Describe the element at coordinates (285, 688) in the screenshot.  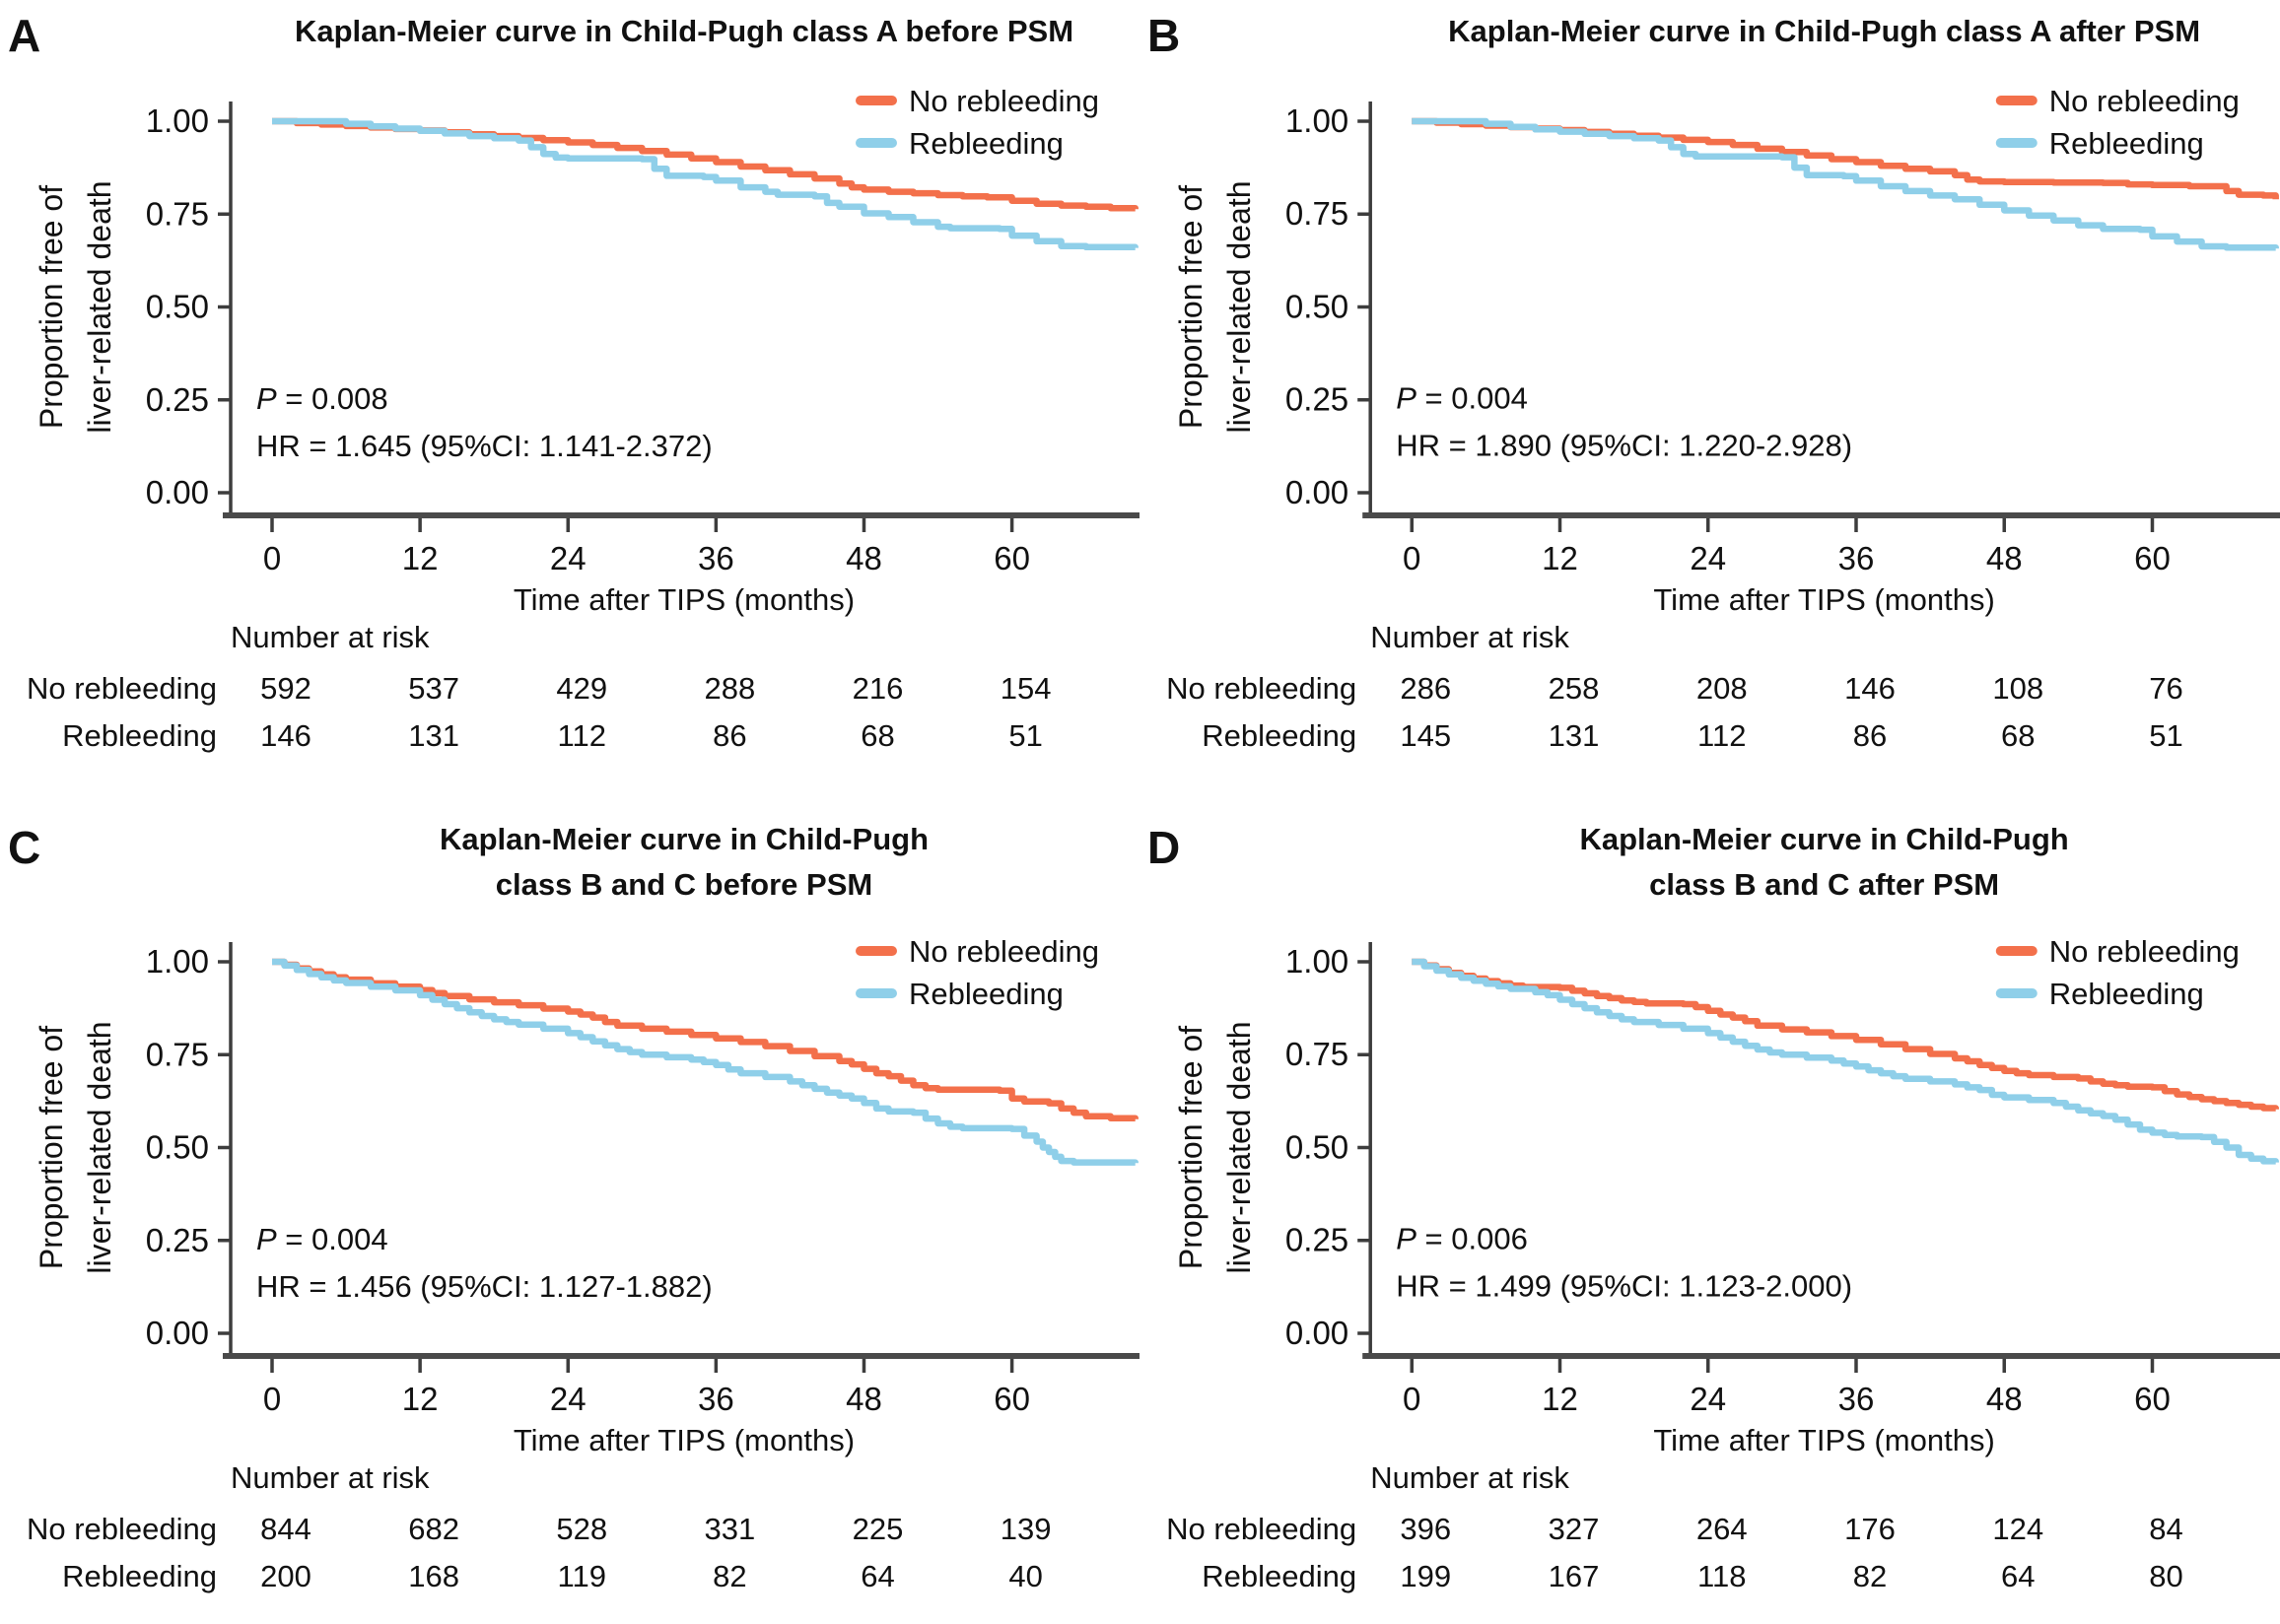
I see `risk-row-value: 592` at that location.